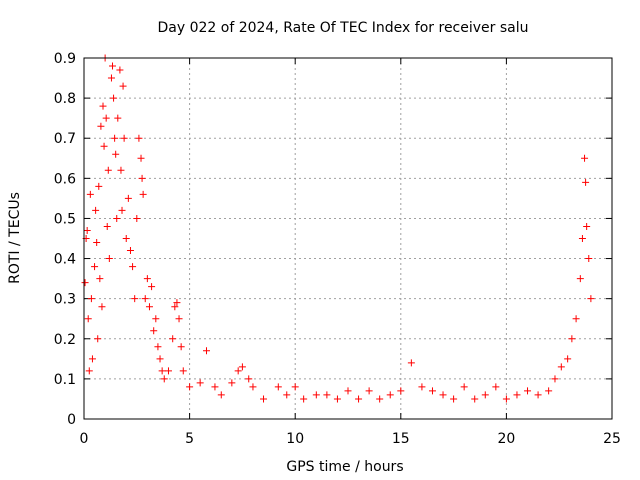  I want to click on y-tick-labels: 0 0.1 0.2 0.3 0.4 0.5 0.6 0.7 0.8 0.9, so click(65, 239).